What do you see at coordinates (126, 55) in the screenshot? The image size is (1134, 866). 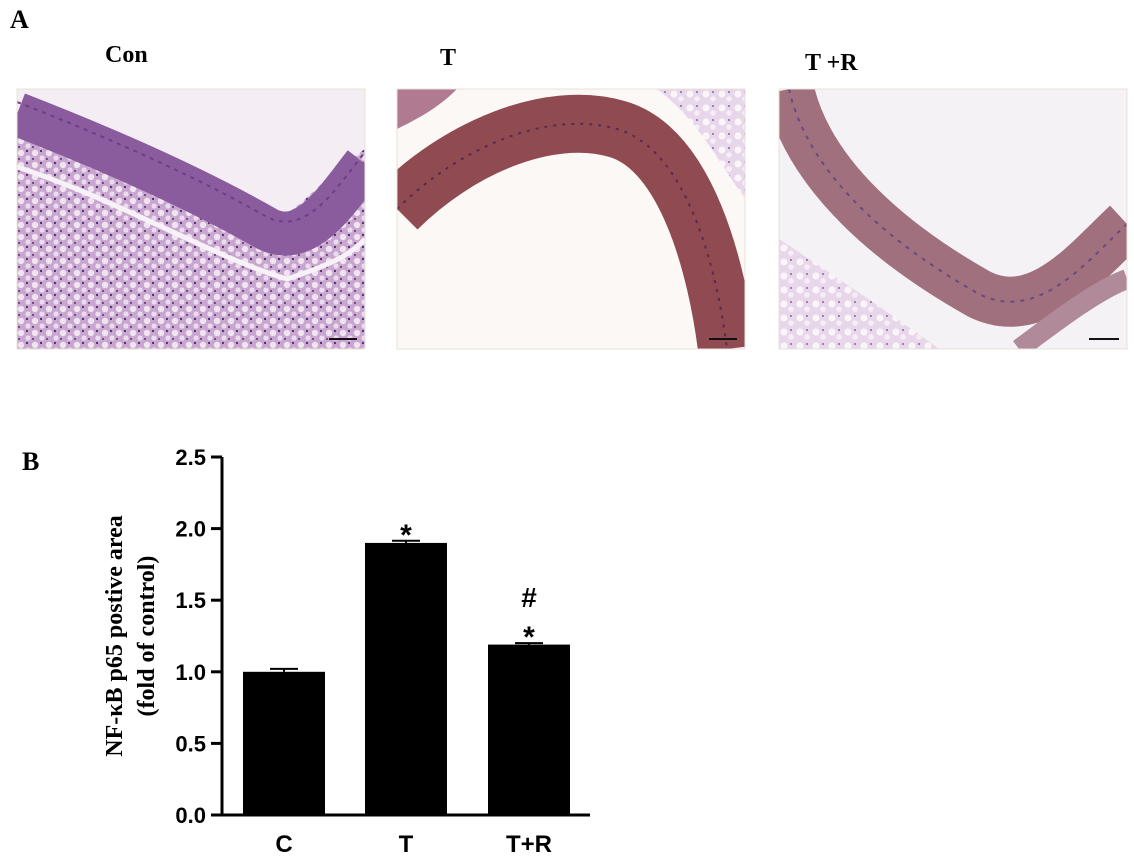 I see `image-title: Con` at bounding box center [126, 55].